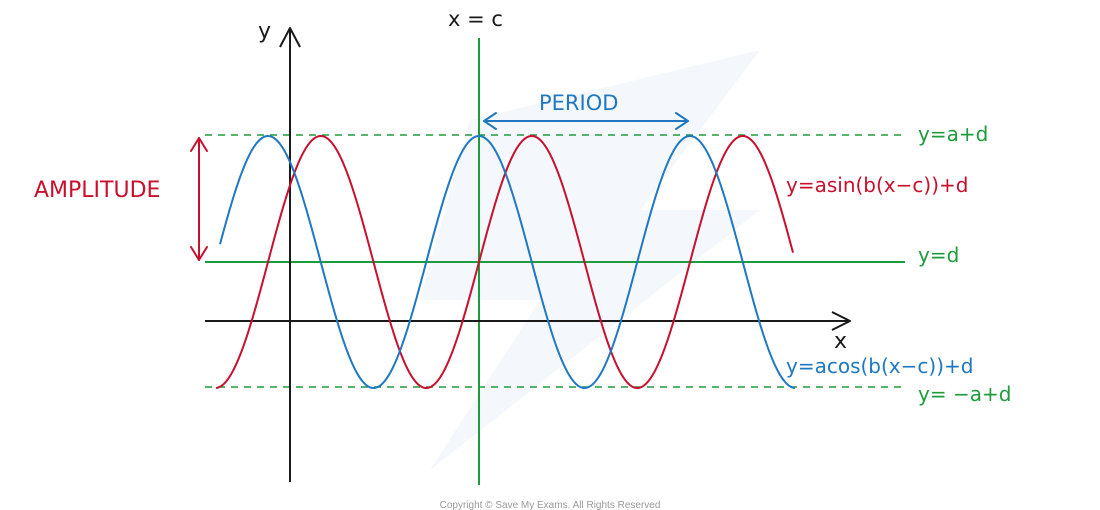 The image size is (1100, 510). Describe the element at coordinates (841, 321) in the screenshot. I see `x-axis-arrowhead` at that location.